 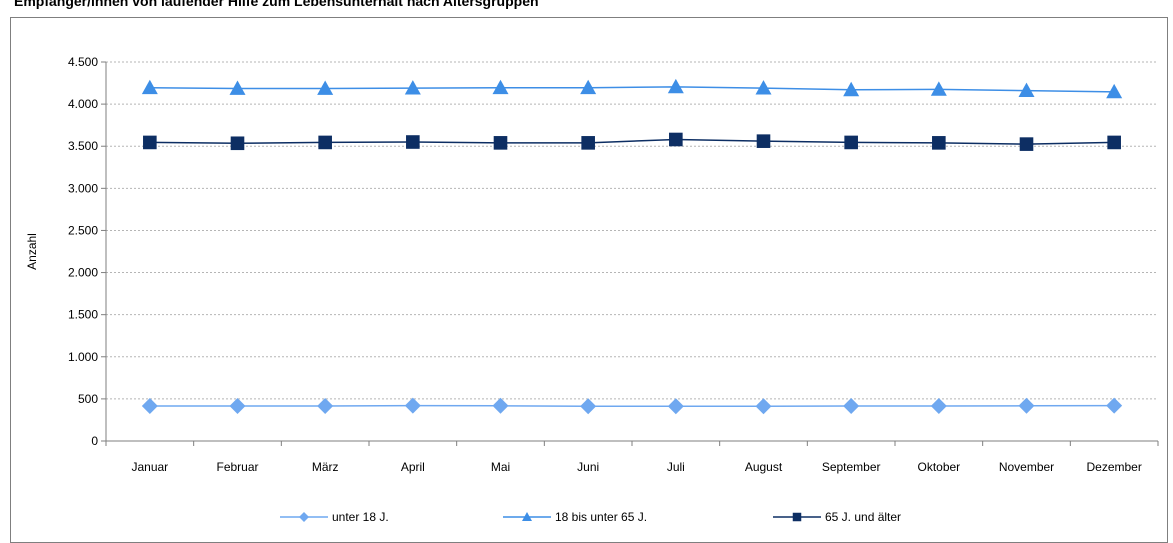 What do you see at coordinates (83, 273) in the screenshot?
I see `y-tick-label: 2.000` at bounding box center [83, 273].